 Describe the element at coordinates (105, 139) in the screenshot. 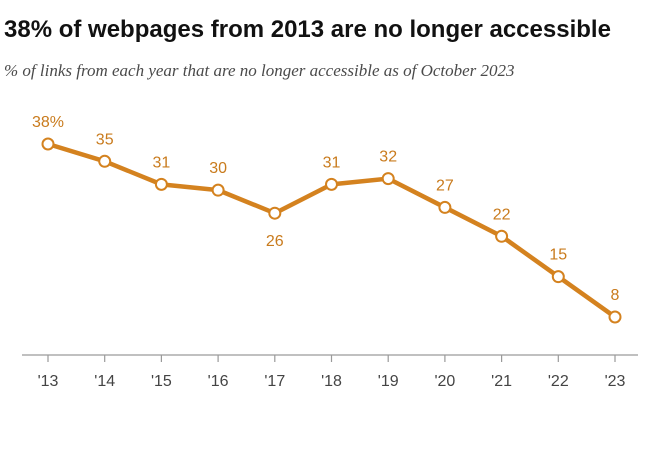

I see `data-label: 35` at that location.